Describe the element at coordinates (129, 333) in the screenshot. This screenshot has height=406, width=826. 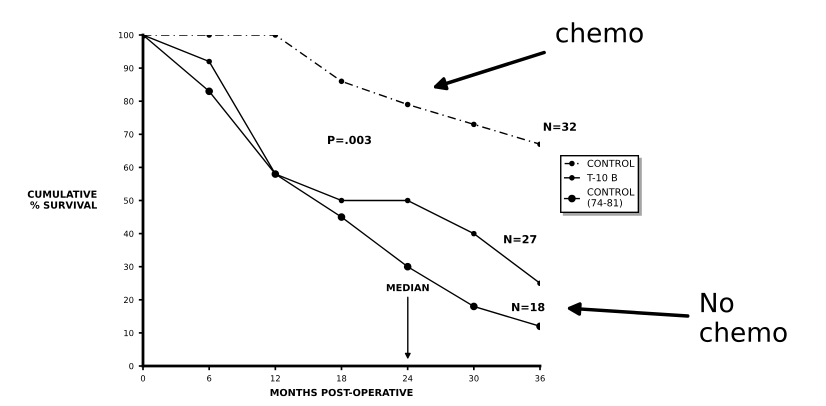
I see `y-tick-label: 10` at that location.